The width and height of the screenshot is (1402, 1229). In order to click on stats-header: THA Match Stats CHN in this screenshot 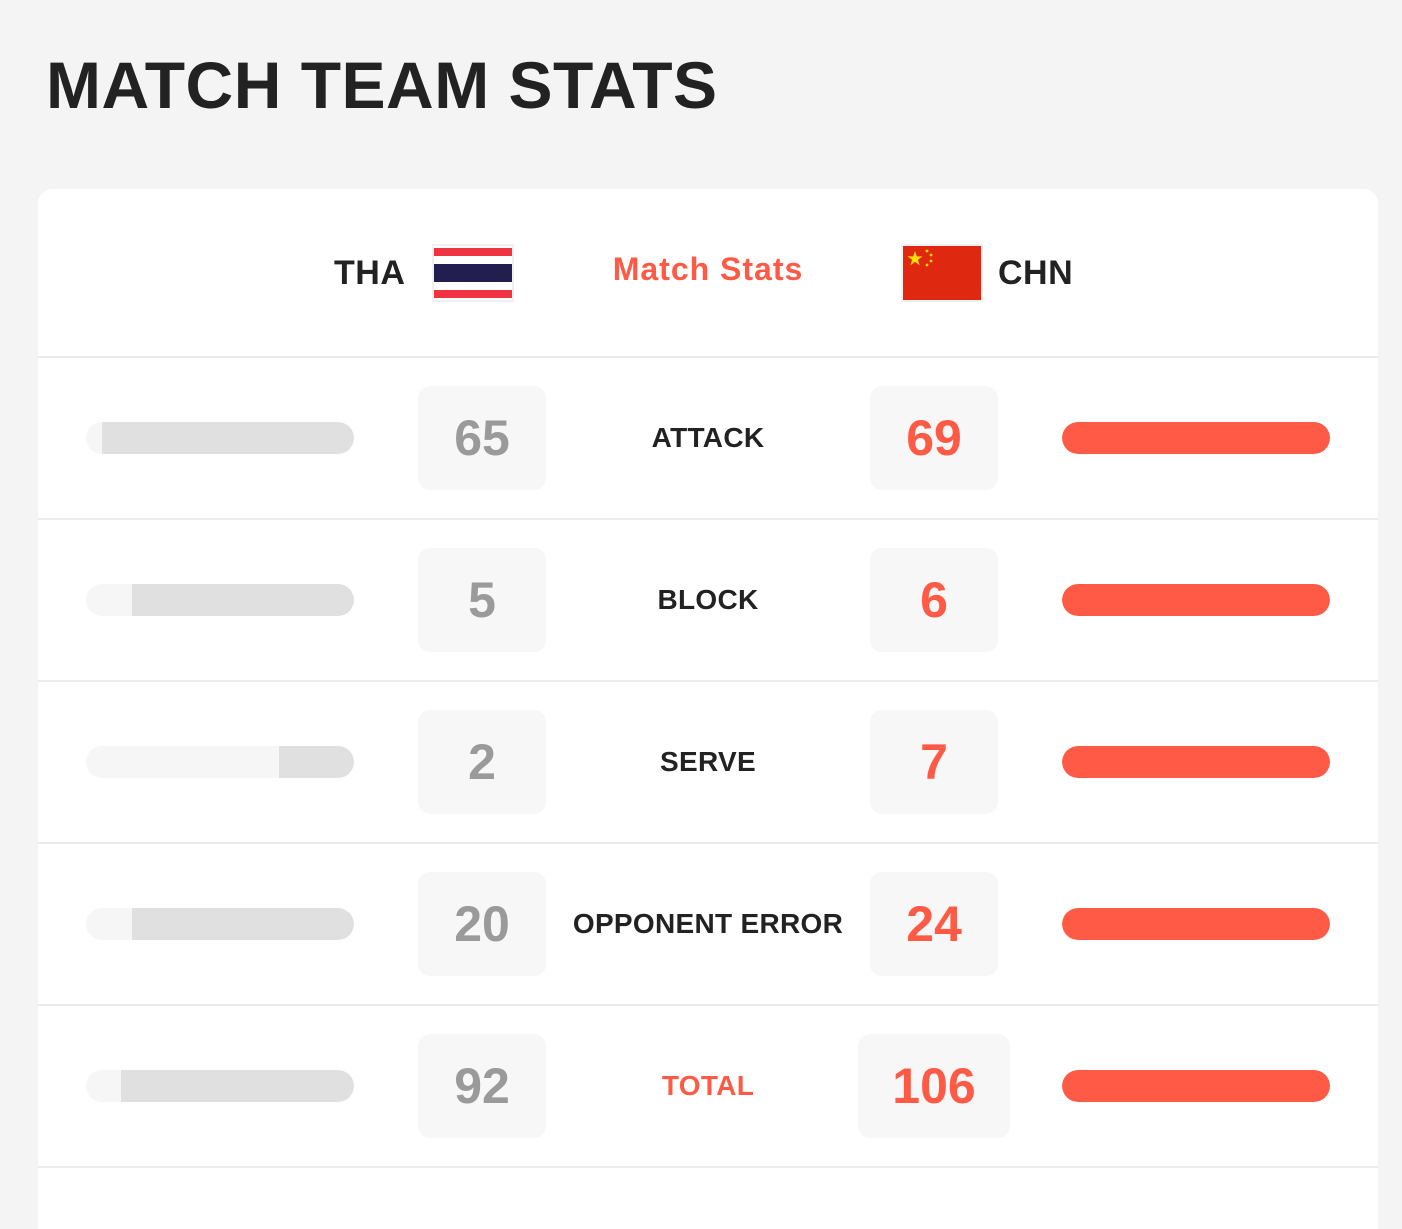, I will do `click(708, 273)`.